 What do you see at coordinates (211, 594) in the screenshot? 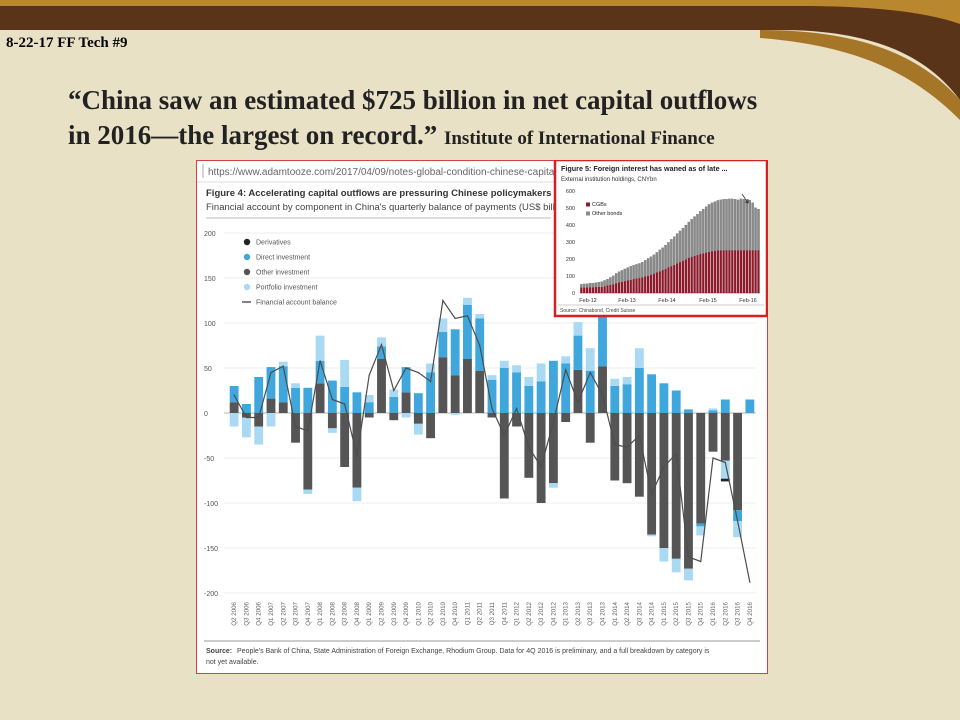
I see `fig4-ytick-label: -200` at bounding box center [211, 594].